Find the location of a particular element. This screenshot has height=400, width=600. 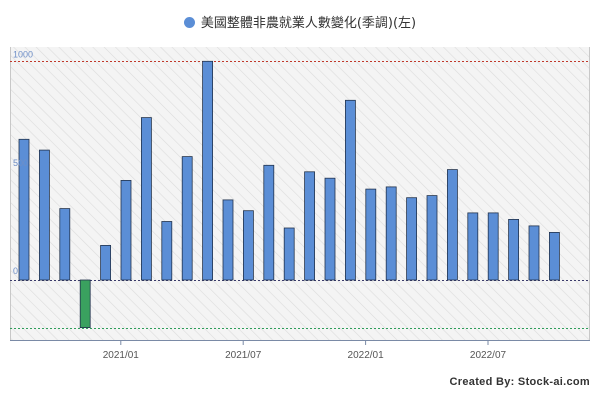

x-tick-label: 2022/07 is located at coordinates (488, 355).